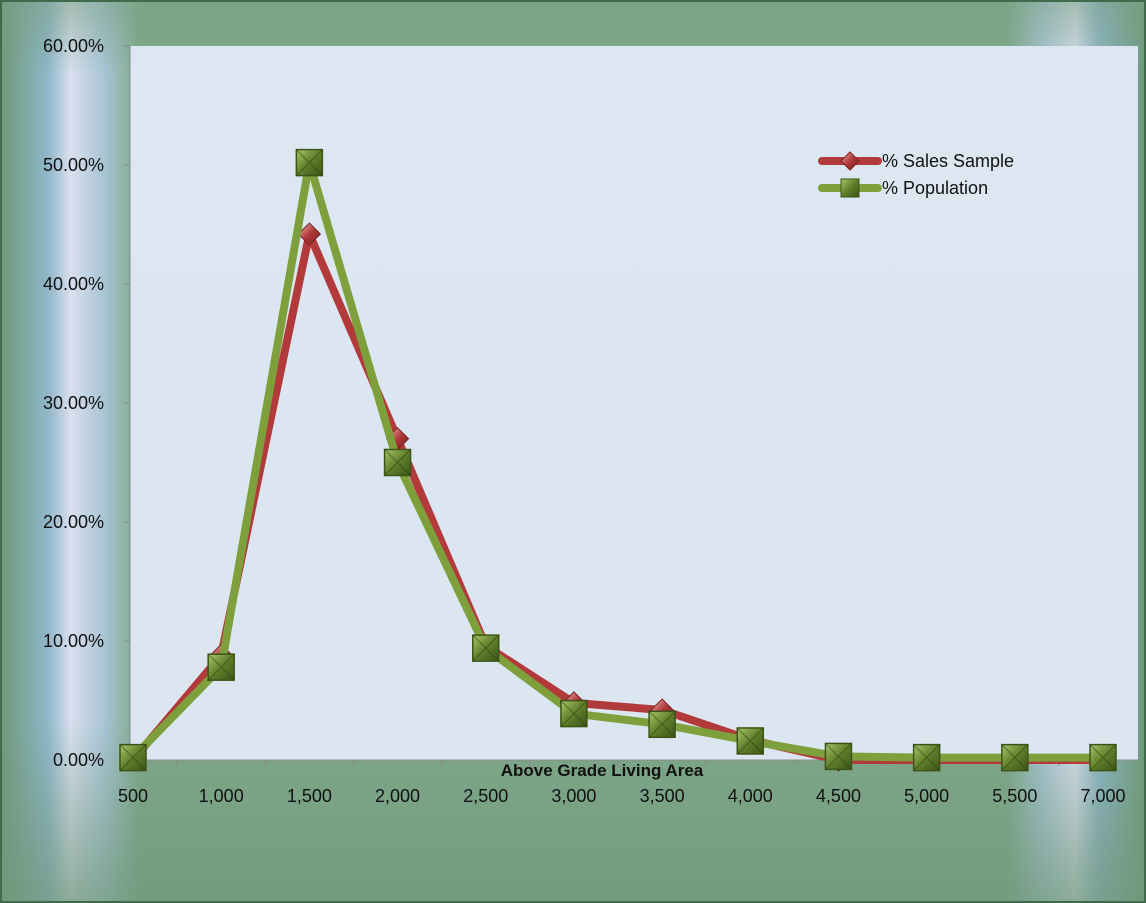  I want to click on x-tick-label: 1,500, so click(309, 796).